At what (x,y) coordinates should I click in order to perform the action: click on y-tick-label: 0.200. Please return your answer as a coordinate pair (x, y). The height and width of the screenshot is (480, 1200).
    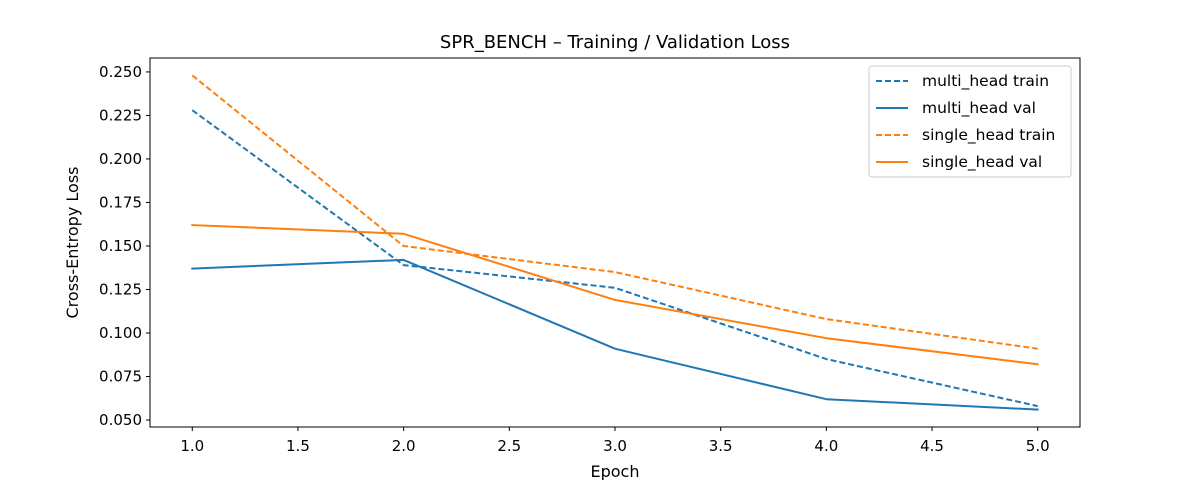
    Looking at the image, I should click on (120, 159).